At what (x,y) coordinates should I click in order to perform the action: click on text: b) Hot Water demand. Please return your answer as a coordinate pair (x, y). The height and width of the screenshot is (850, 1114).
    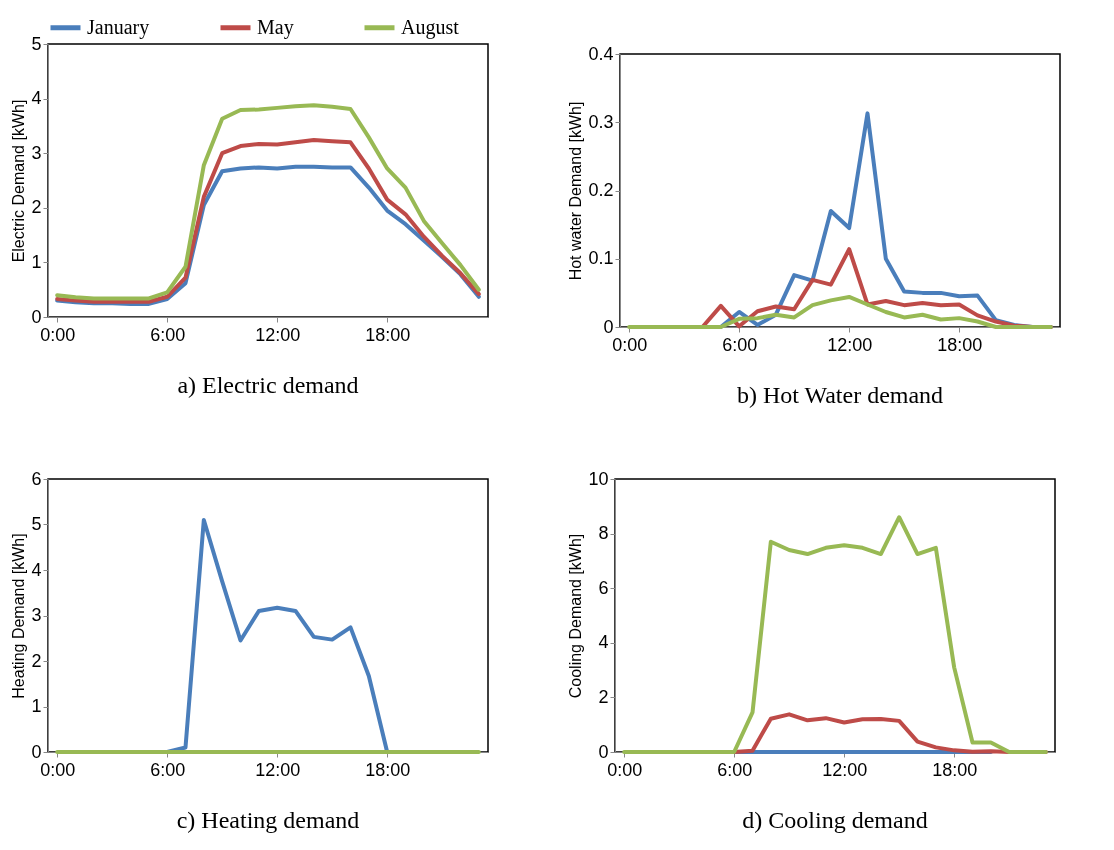
    Looking at the image, I should click on (840, 395).